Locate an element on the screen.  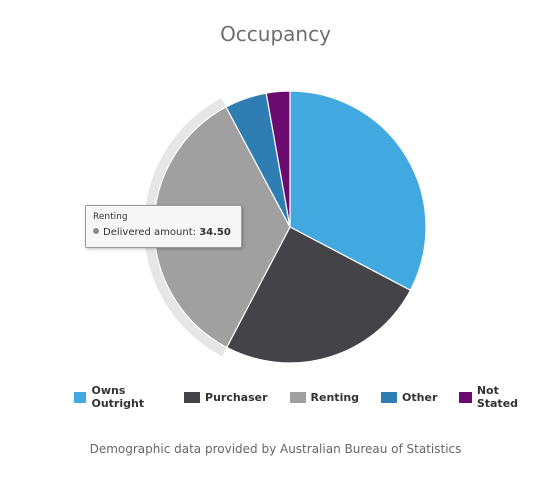
legend-item-owns-outright: Owns Outright is located at coordinates (118, 397).